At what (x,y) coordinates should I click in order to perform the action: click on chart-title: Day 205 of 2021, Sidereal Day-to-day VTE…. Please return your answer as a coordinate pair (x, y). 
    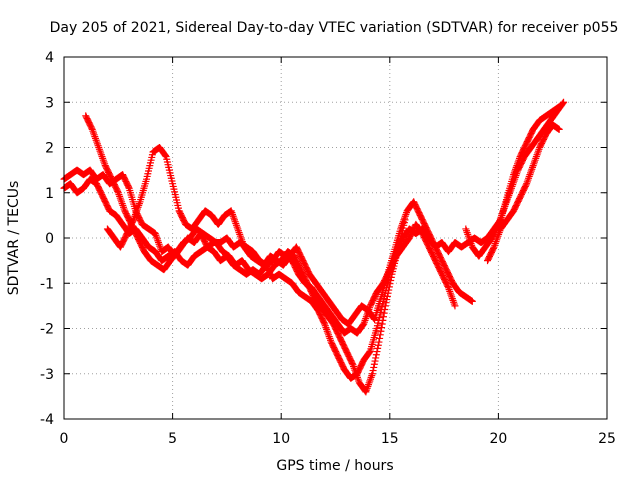
    Looking at the image, I should click on (334, 28).